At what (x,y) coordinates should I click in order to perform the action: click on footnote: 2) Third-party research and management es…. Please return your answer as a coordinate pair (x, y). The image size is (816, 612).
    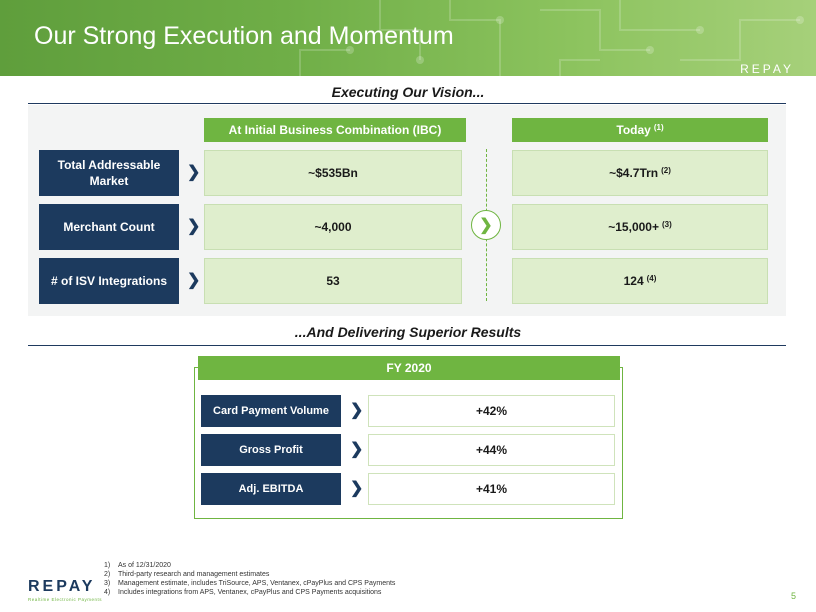
    Looking at the image, I should click on (187, 574).